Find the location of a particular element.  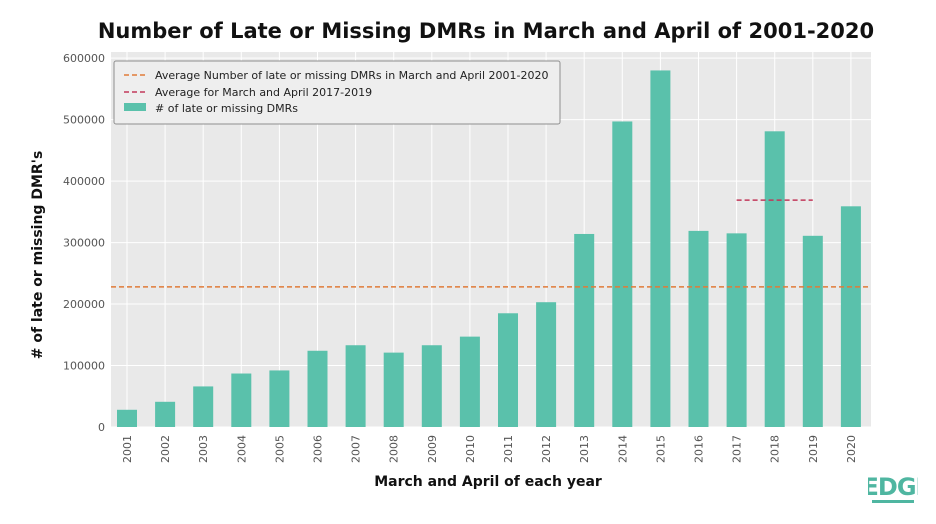

x-tick-label: 2016 is located at coordinates (699, 449).